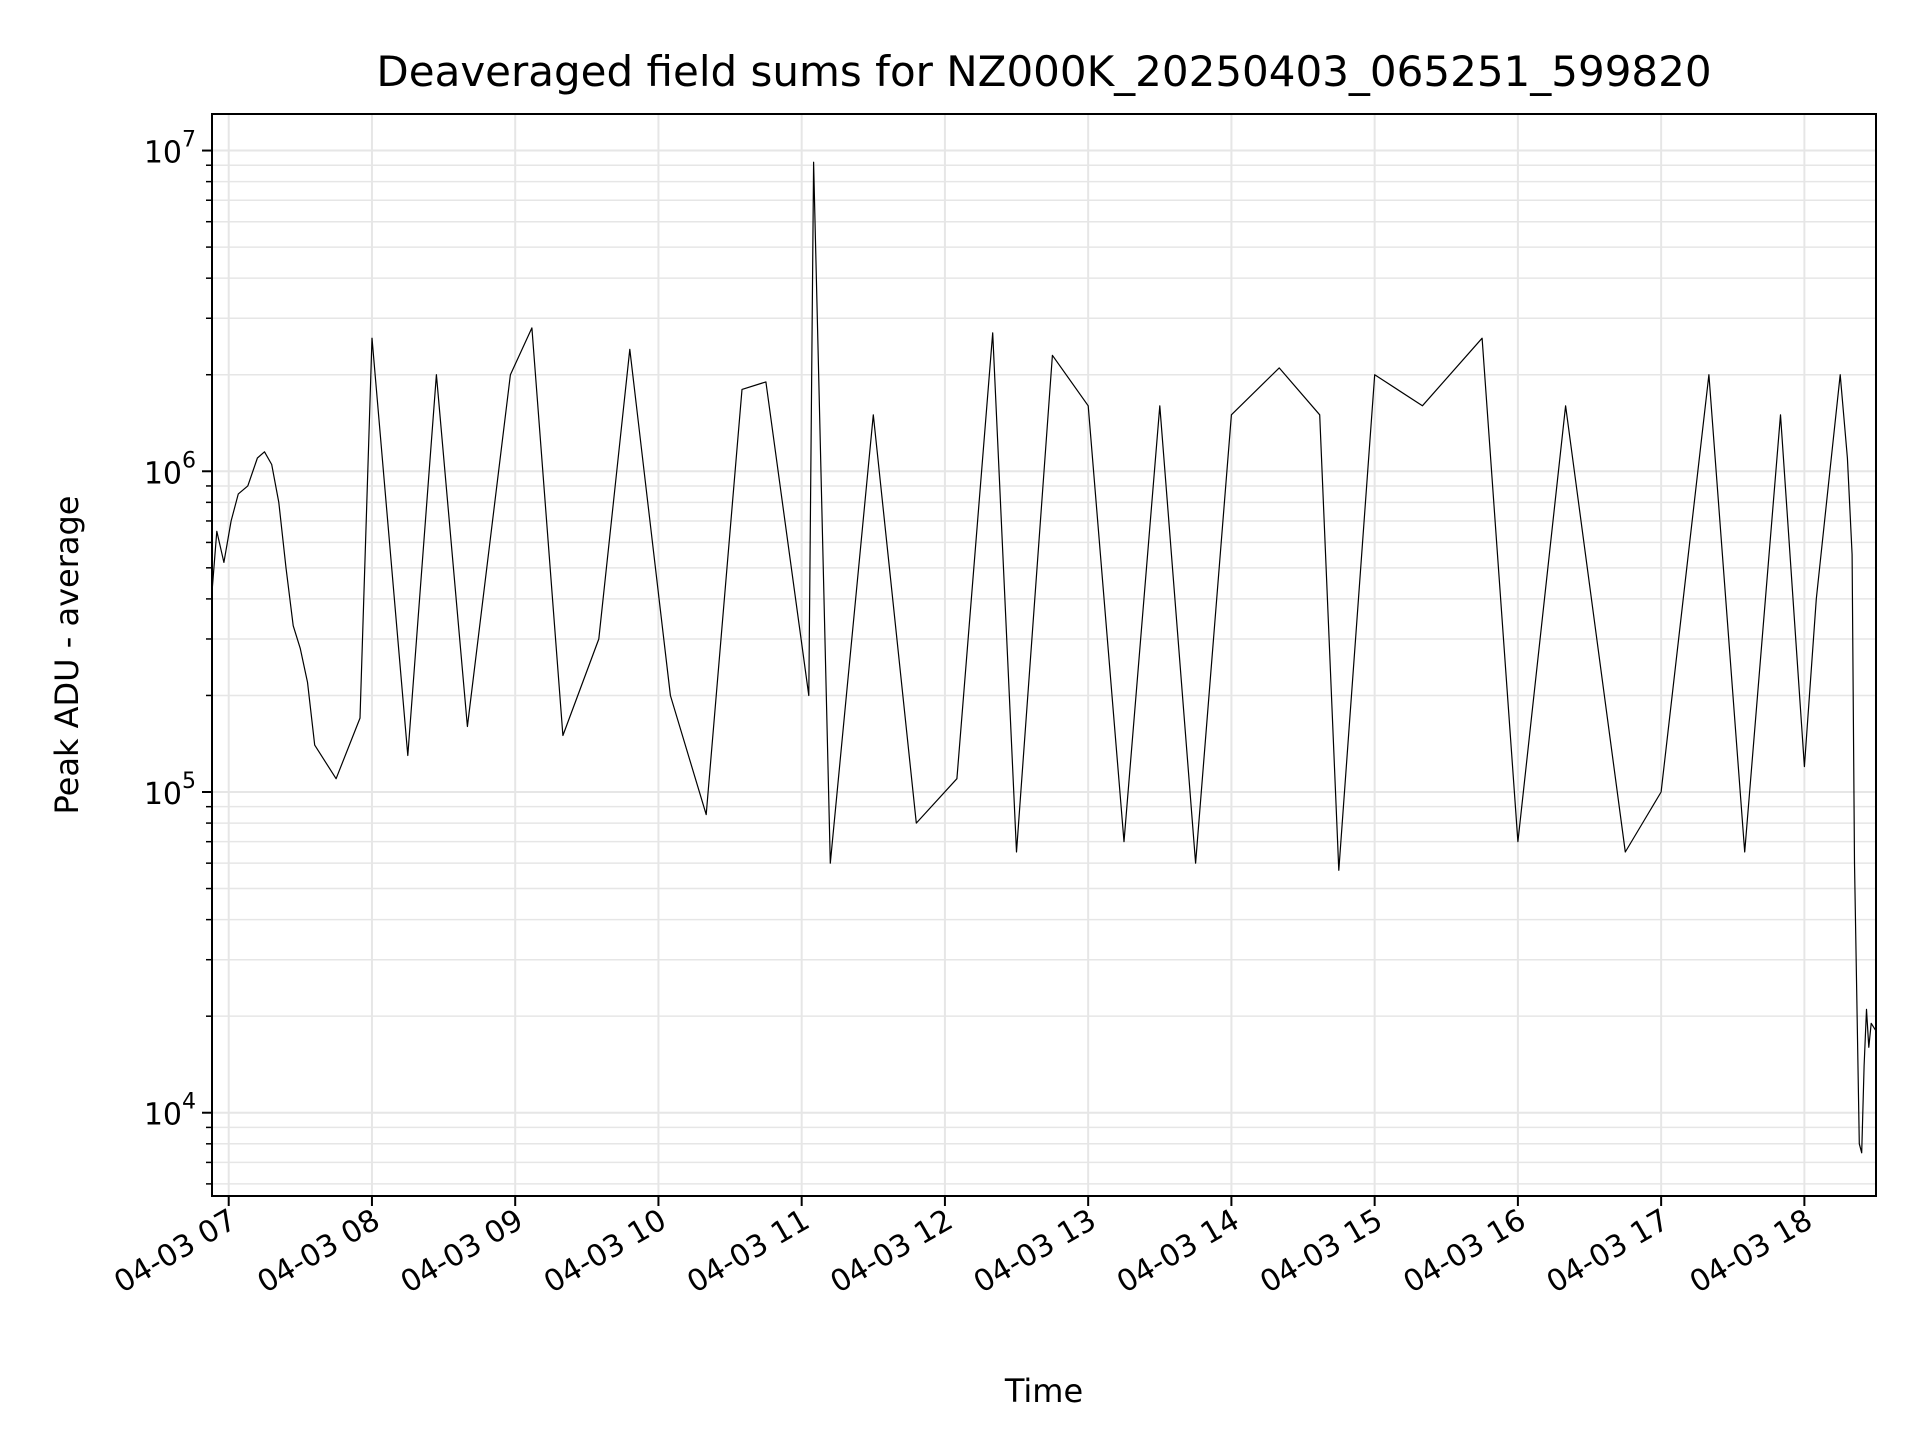  Describe the element at coordinates (170, 1111) in the screenshot. I see `y-tick-label: 10⁴` at that location.